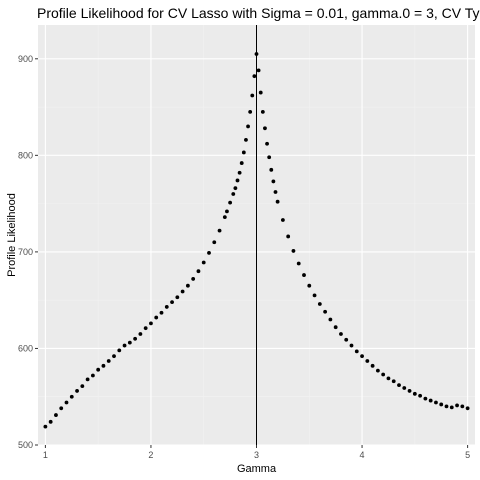 The height and width of the screenshot is (480, 480). I want to click on y-axis-title: Profile Likelihood, so click(12, 235).